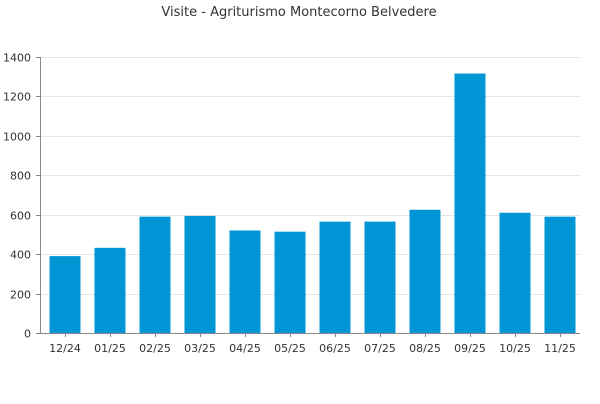  What do you see at coordinates (290, 348) in the screenshot?
I see `x-tick-label: 05/25` at bounding box center [290, 348].